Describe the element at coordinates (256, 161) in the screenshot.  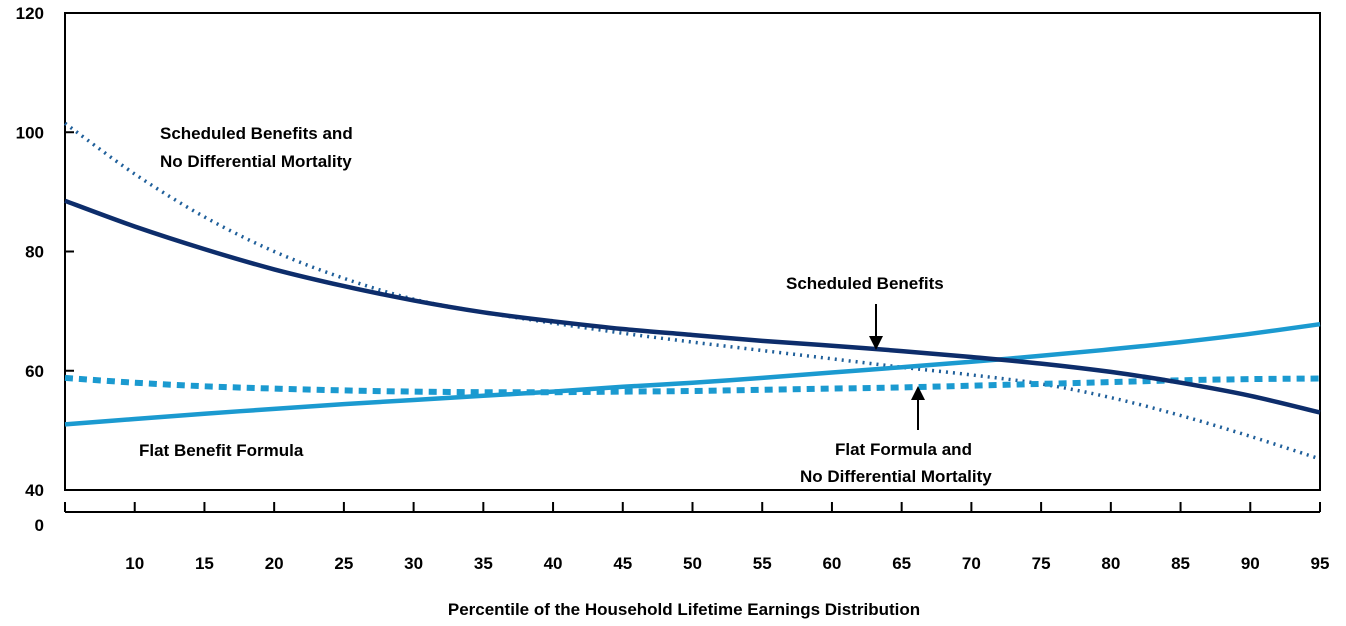
I see `annotation-scheduled-no-diff-line2: No Differential Mortality` at that location.